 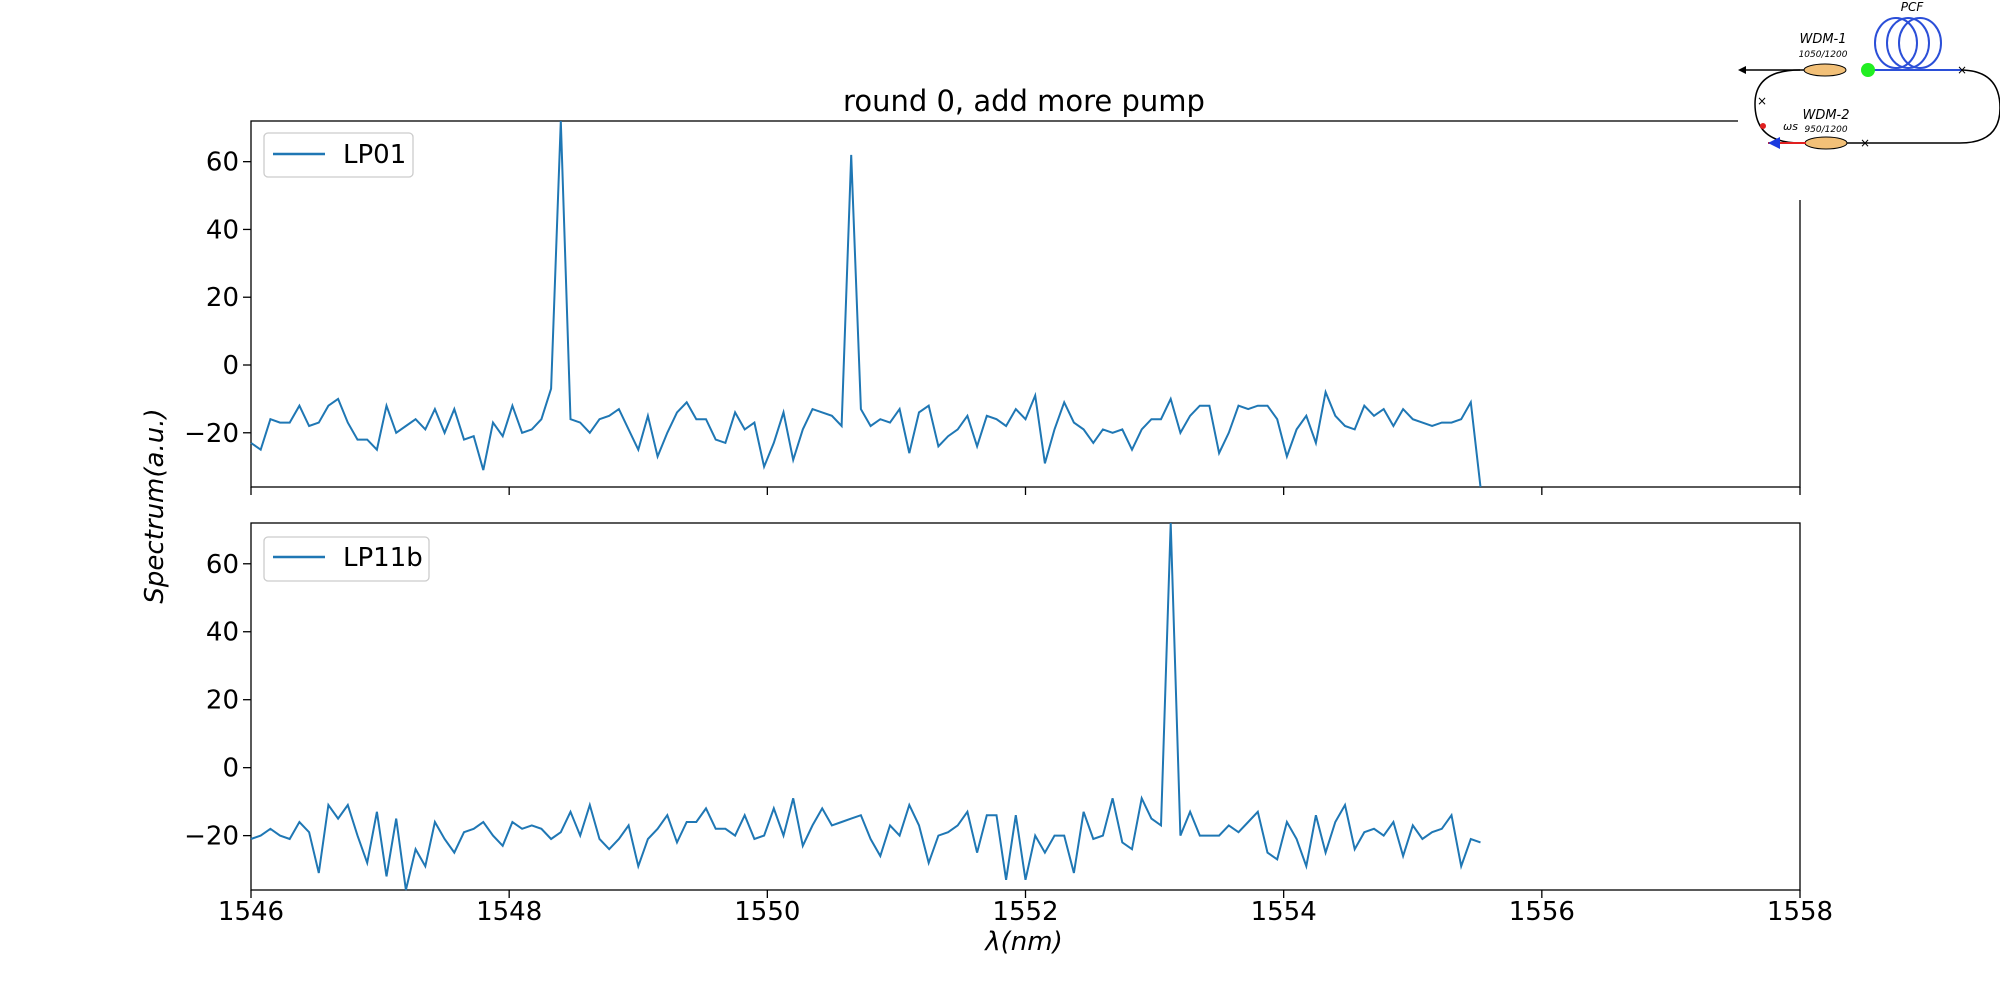 What do you see at coordinates (1868, 70) in the screenshot?
I see `pump-node-icon` at bounding box center [1868, 70].